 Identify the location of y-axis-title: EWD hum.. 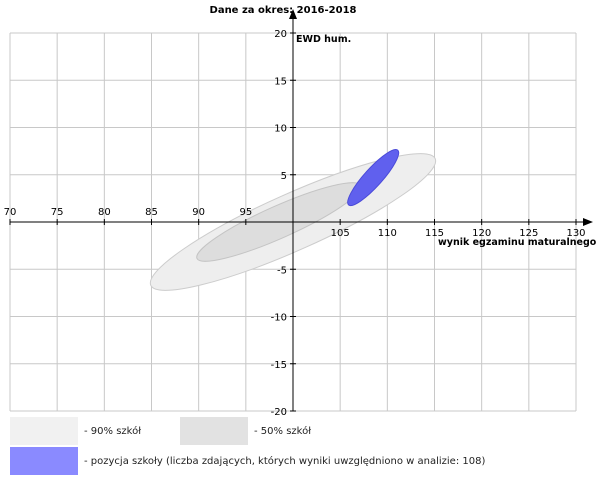
(323, 39).